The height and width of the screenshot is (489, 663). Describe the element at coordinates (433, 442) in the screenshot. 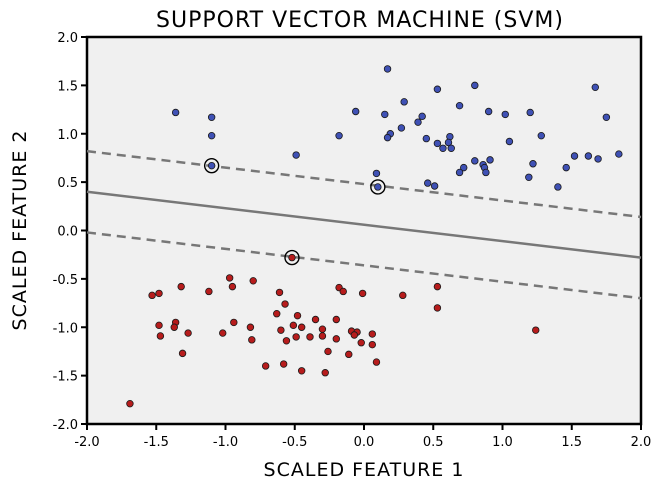

I see `x-tick-label: 0.5` at that location.